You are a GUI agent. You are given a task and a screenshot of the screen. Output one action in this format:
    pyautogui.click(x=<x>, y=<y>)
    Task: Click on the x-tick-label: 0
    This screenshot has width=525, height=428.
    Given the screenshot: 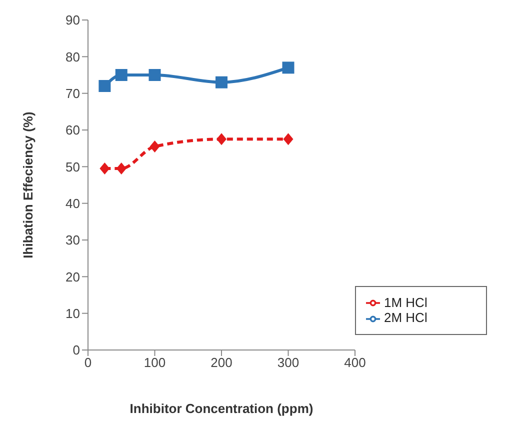 What is the action you would take?
    pyautogui.click(x=88, y=362)
    